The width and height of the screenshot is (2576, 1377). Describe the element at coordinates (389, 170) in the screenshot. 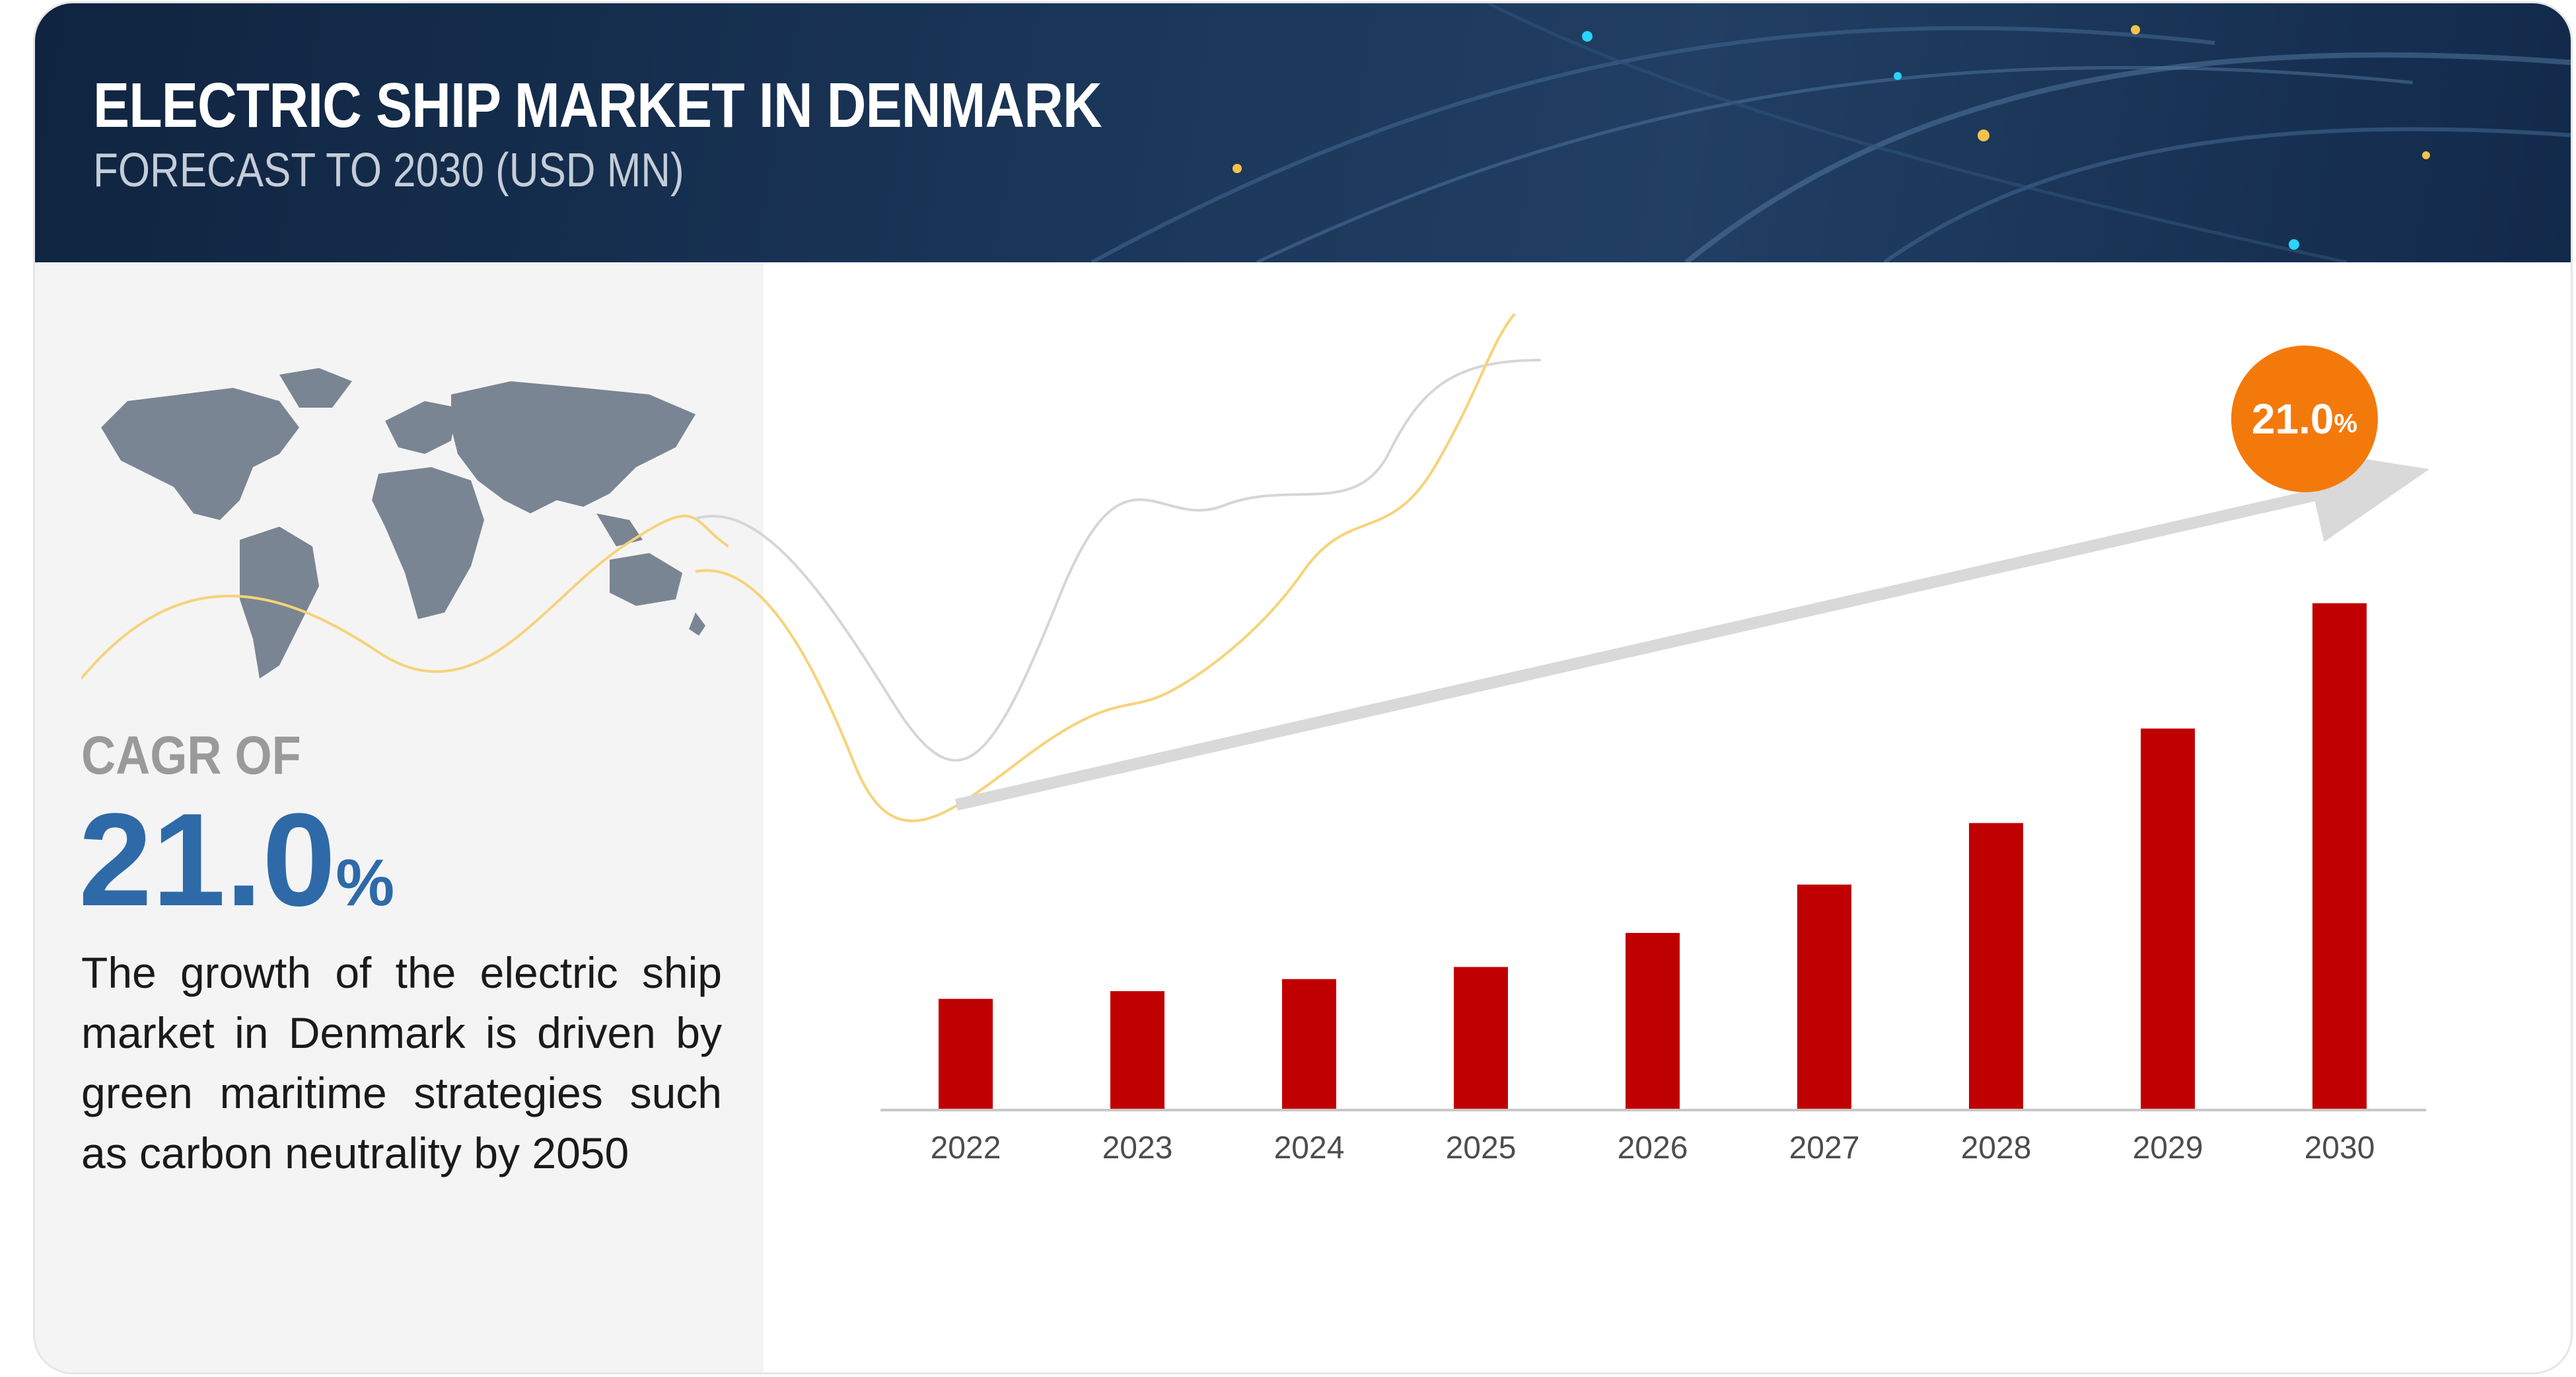

I see `page-subtitle: FORECAST TO 2030 (USD MN)` at that location.